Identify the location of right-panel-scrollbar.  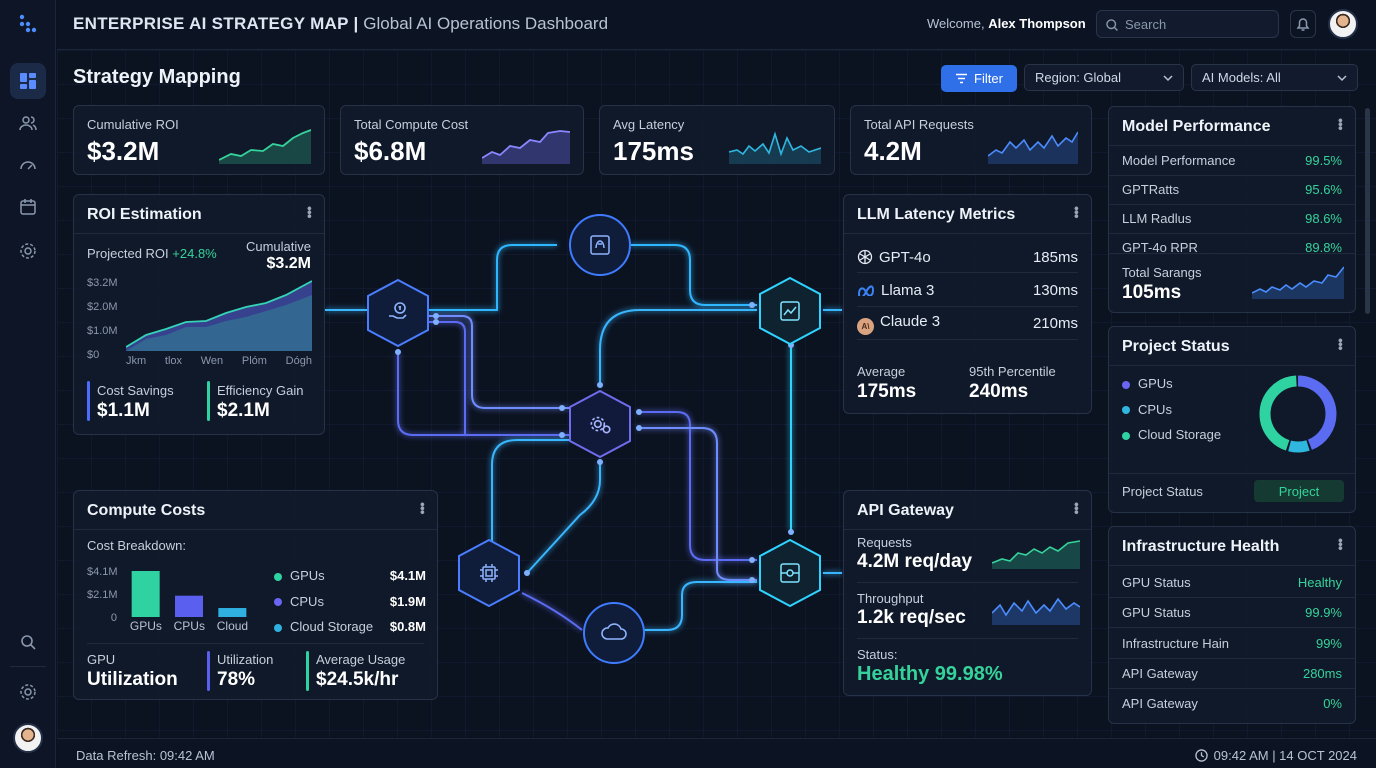
(1367, 211).